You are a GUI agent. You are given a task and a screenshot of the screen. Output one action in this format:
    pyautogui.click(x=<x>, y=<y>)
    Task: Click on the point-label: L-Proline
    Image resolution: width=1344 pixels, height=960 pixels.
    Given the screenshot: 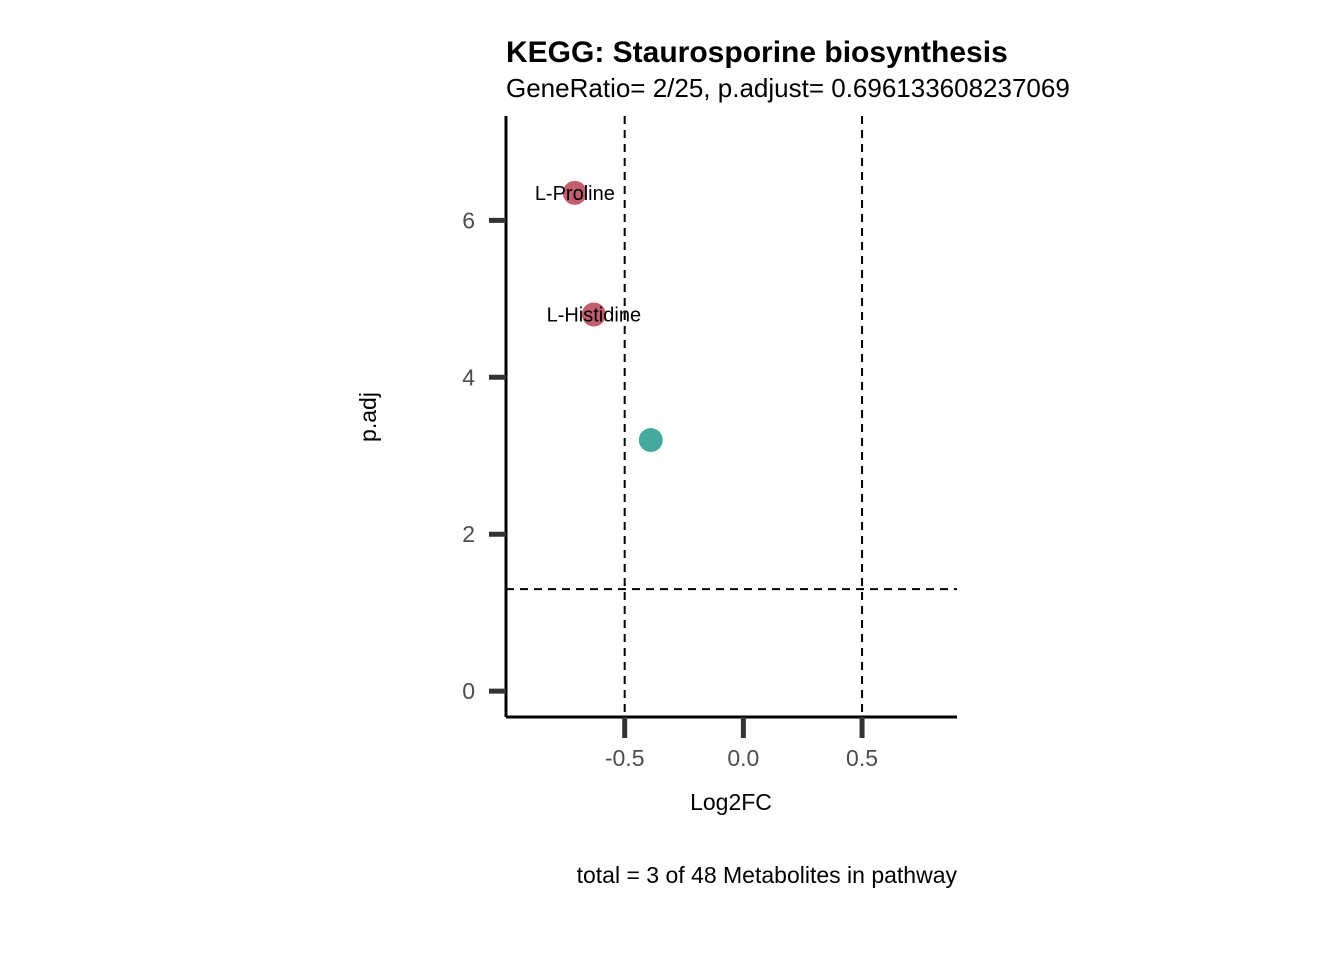 What is the action you would take?
    pyautogui.click(x=575, y=194)
    